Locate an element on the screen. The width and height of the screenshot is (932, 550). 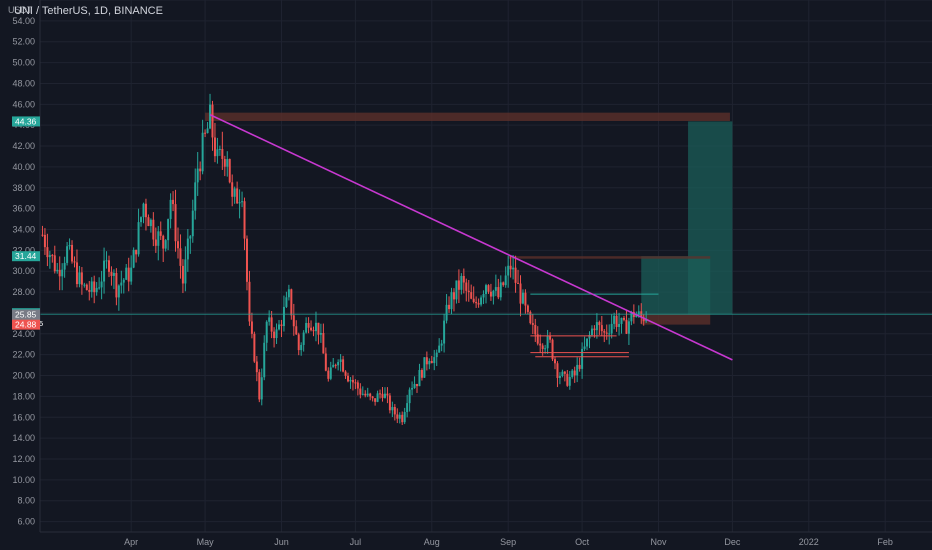
x-tick-label: 2022 is located at coordinates (809, 542).